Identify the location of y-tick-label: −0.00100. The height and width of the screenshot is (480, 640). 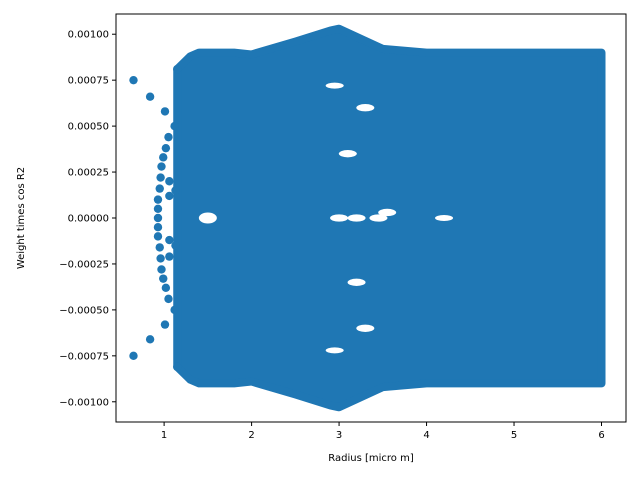
(84, 402).